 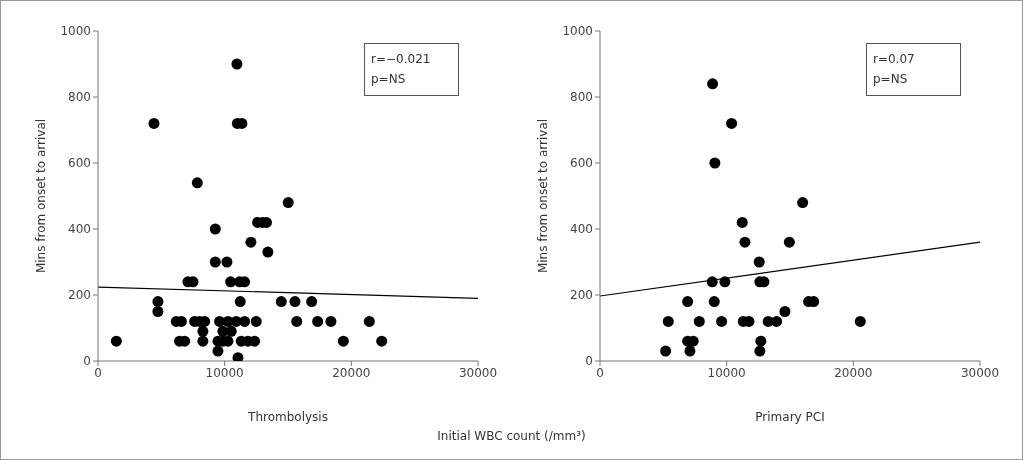 I want to click on x-axis-title: Primary PCI, so click(x=790, y=417).